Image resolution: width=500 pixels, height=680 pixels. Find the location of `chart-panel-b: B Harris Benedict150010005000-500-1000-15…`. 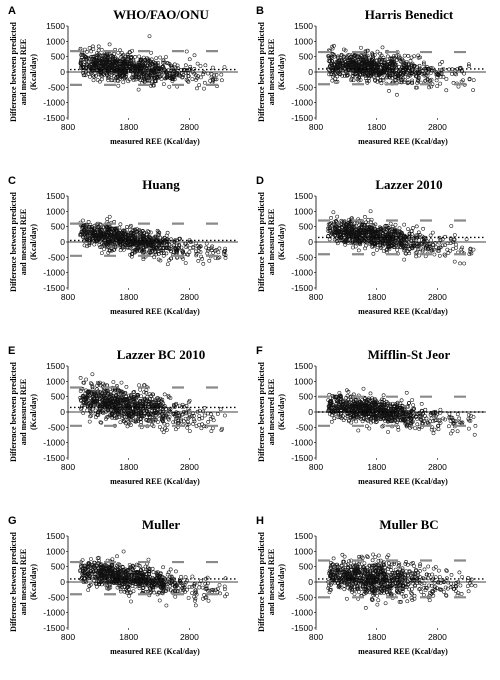

chart-panel-b: B Harris Benedict150010005000-500-1000-15… is located at coordinates (371, 75).